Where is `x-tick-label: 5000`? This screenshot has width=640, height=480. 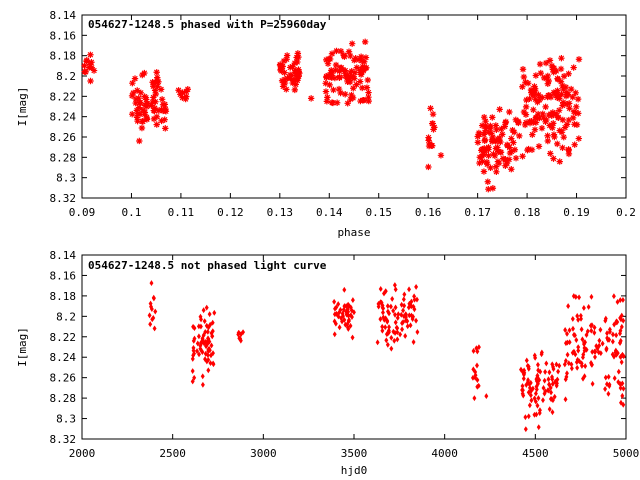 x-tick-label: 5000 is located at coordinates (626, 453).